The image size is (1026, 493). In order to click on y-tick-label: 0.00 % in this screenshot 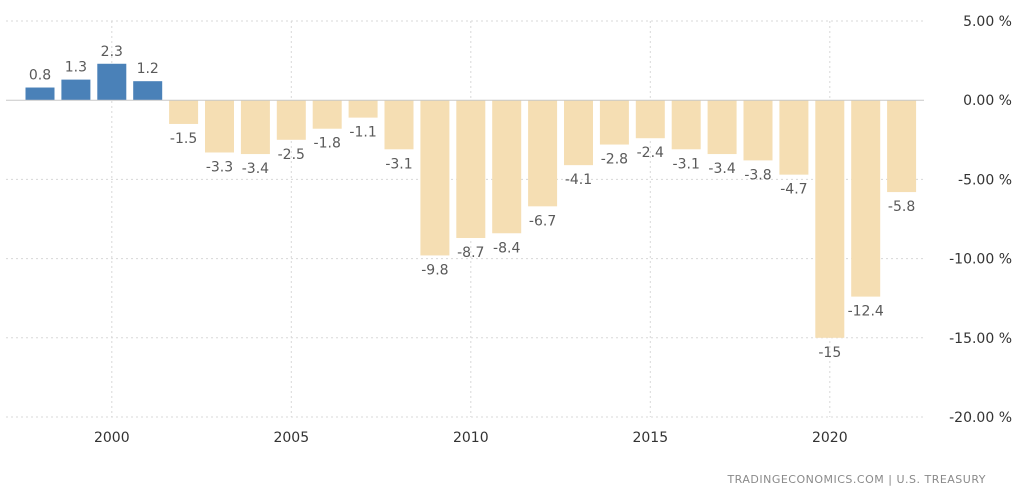, I will do `click(987, 101)`.